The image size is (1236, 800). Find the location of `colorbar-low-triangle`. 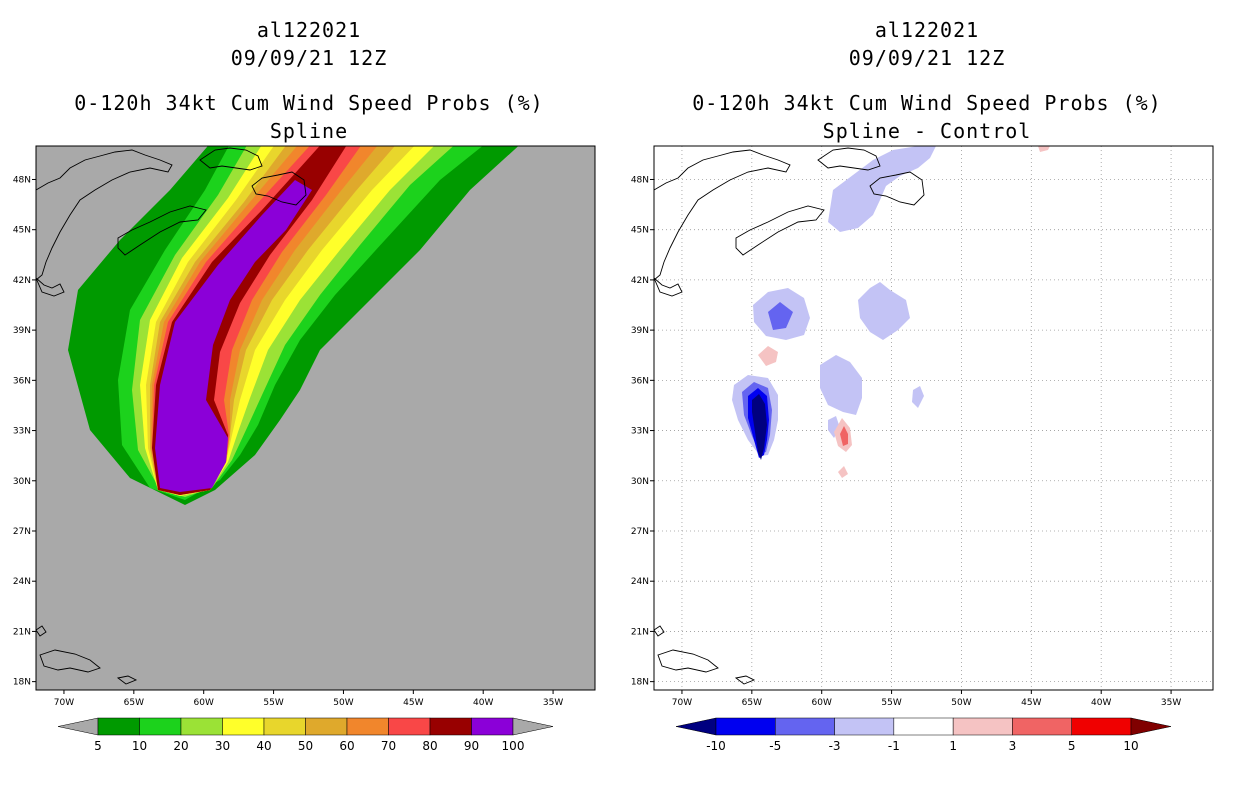

colorbar-low-triangle is located at coordinates (696, 726).